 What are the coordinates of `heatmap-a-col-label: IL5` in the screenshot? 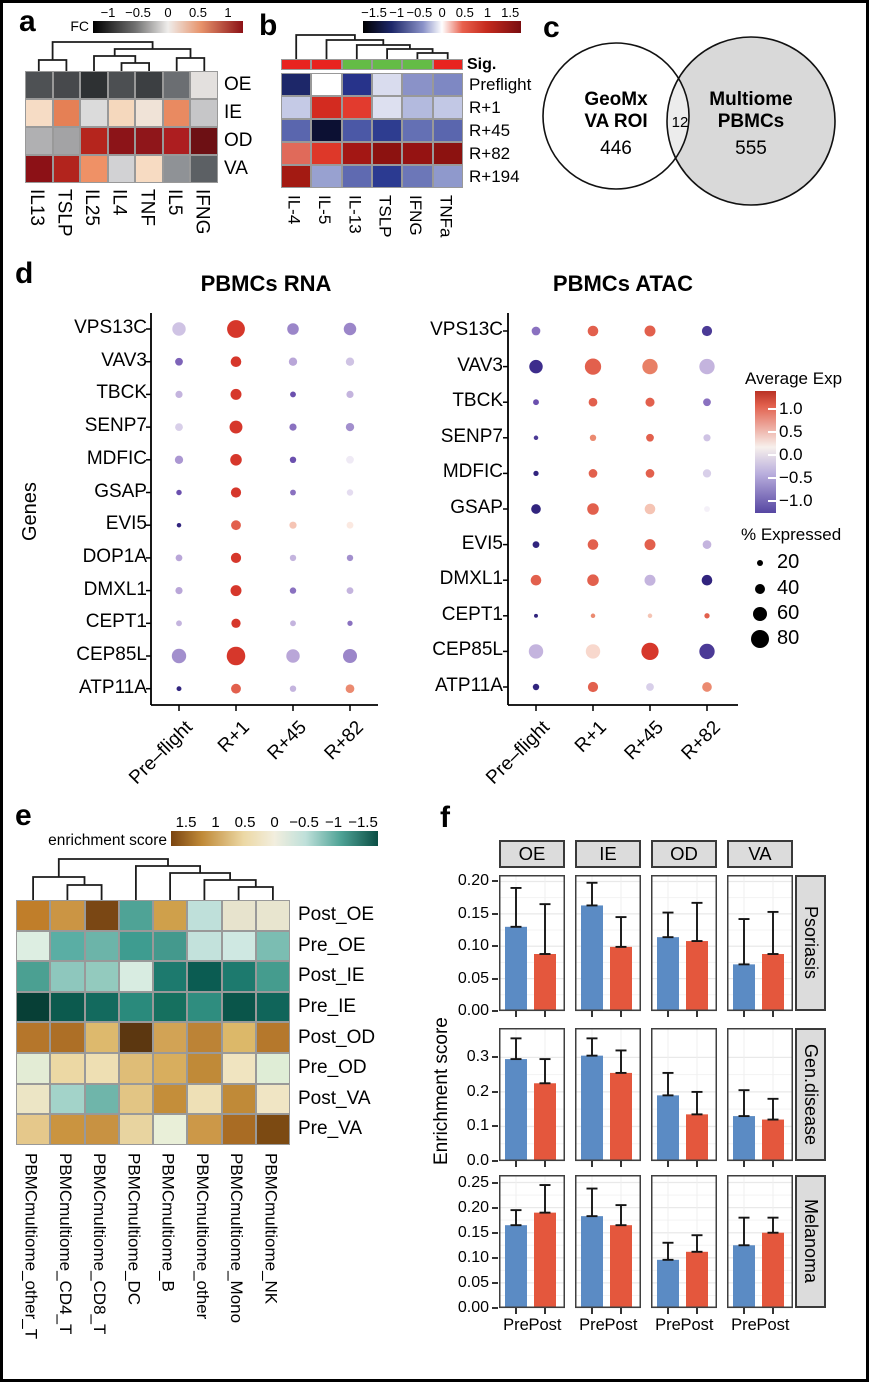 It's located at (174, 202).